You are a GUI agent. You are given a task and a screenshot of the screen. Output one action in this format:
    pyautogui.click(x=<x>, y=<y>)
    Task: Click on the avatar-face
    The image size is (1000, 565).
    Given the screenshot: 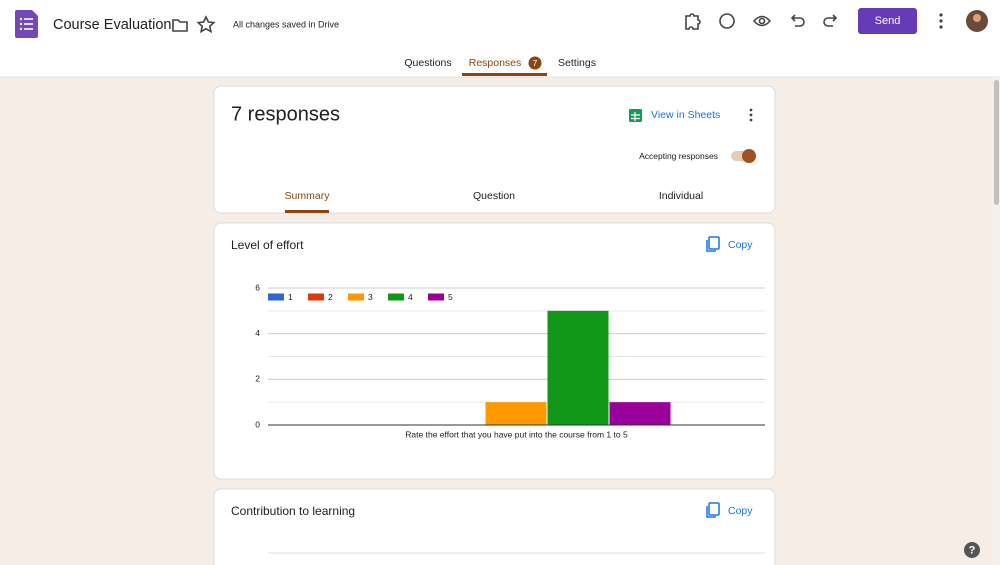 What is the action you would take?
    pyautogui.click(x=977, y=18)
    